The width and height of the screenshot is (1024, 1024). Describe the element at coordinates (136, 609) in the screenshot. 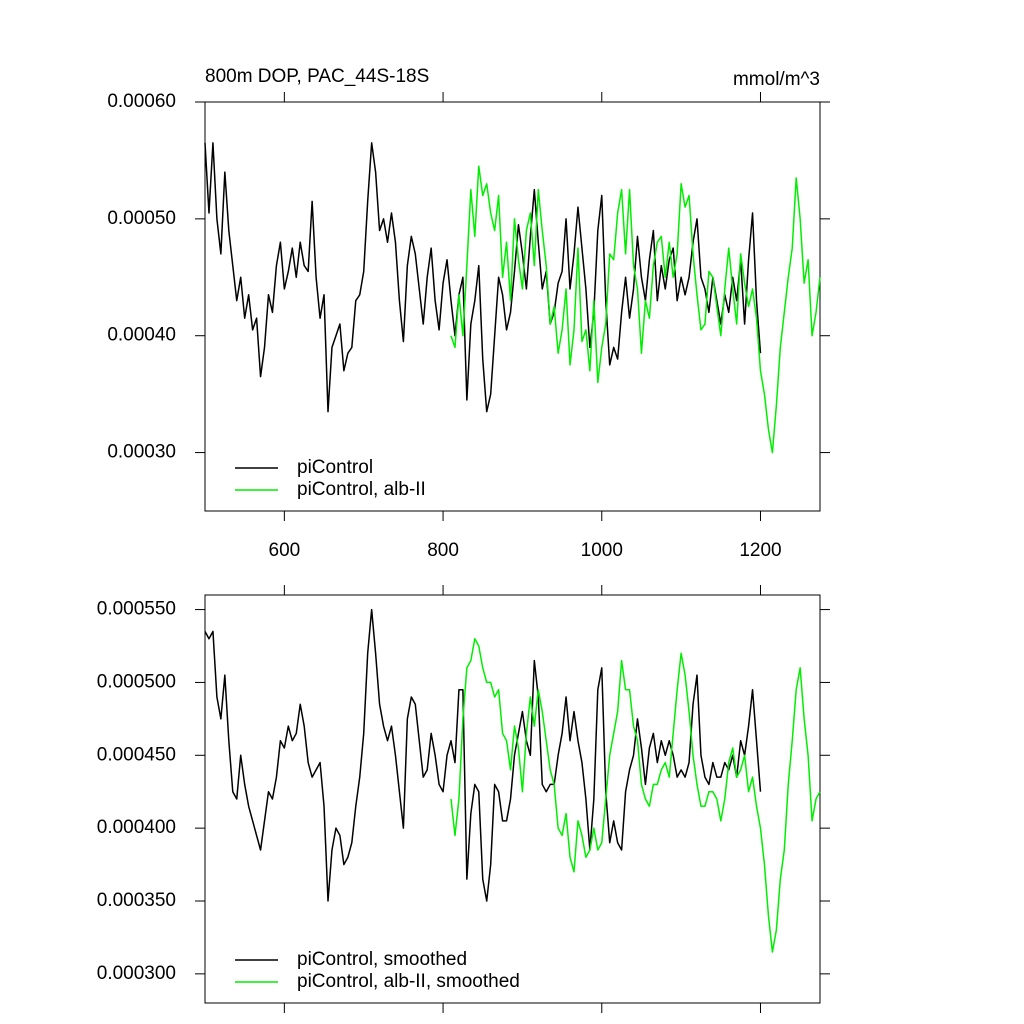

I see `y-tick-label: 0.000550` at that location.